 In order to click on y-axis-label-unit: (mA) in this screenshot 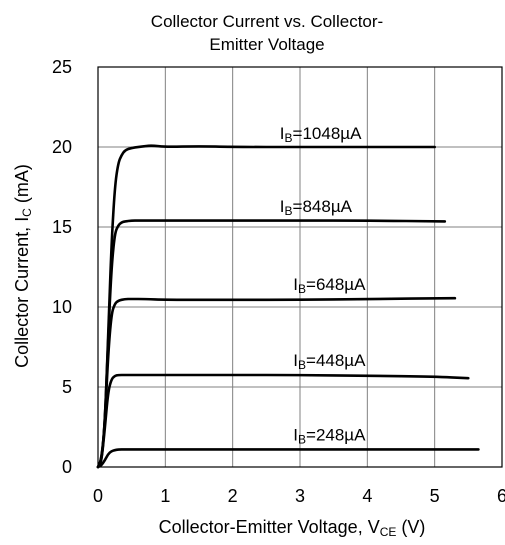, I will do `click(22, 186)`.